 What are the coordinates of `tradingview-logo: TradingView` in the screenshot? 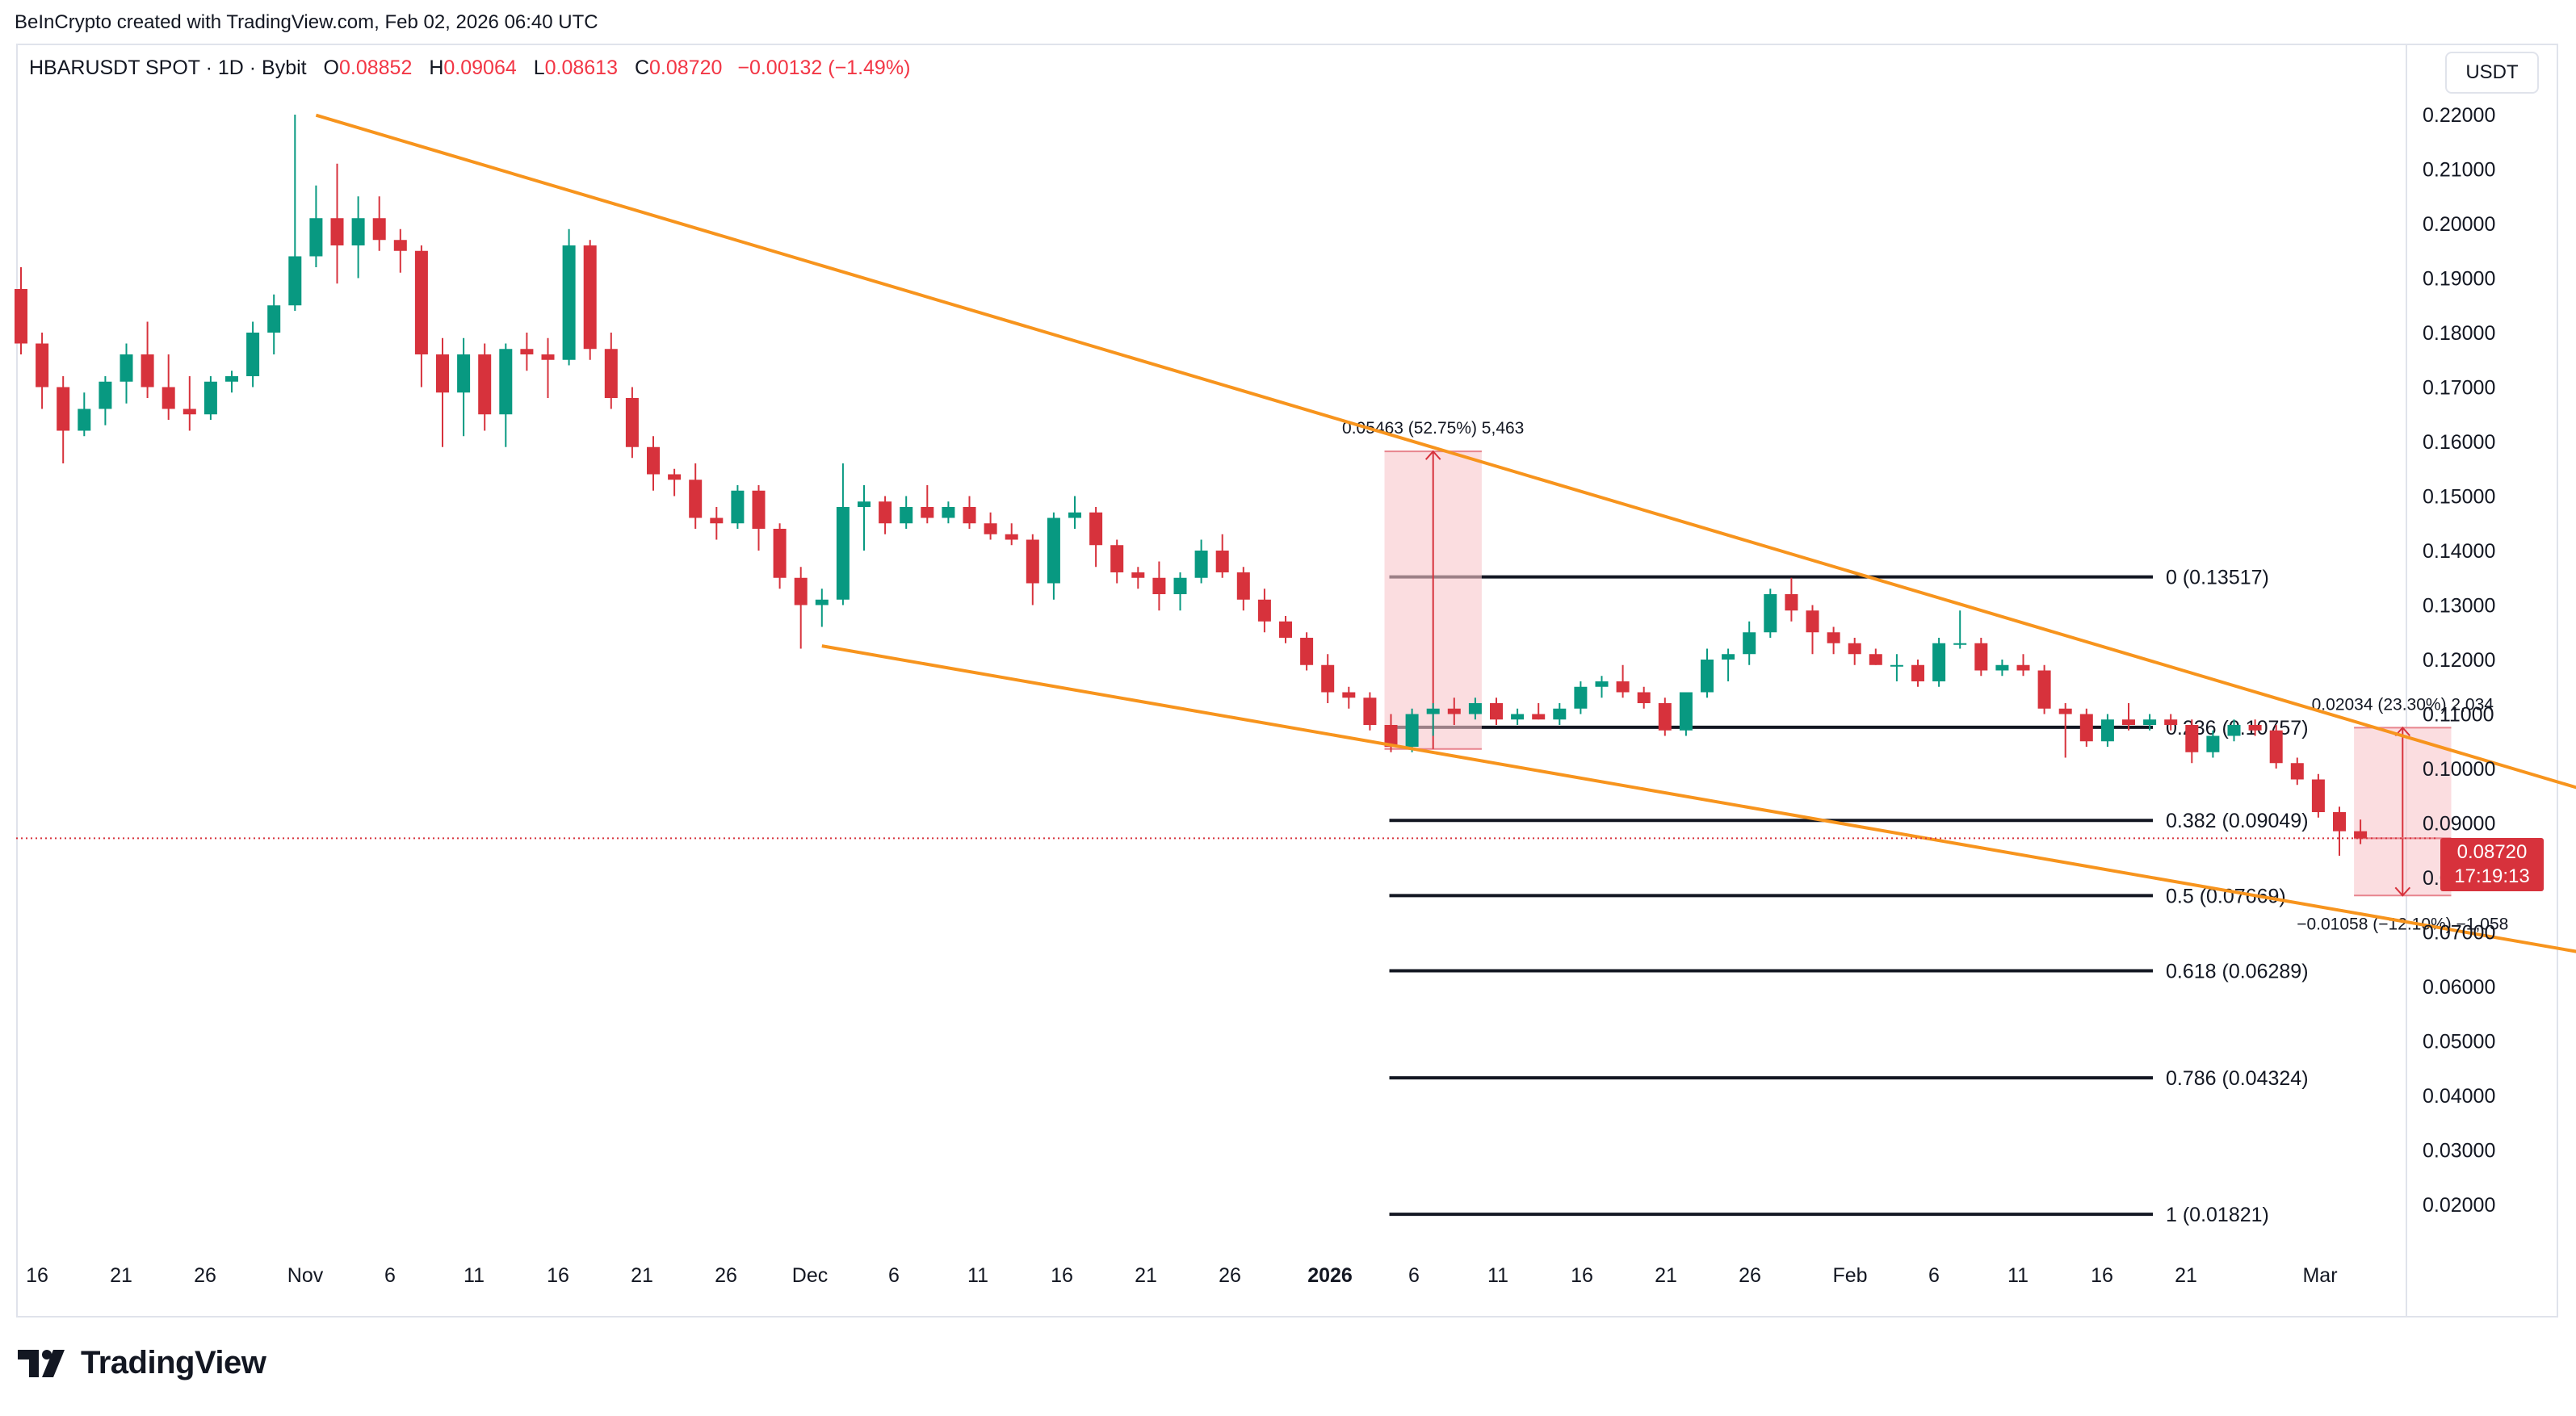 It's located at (142, 1363).